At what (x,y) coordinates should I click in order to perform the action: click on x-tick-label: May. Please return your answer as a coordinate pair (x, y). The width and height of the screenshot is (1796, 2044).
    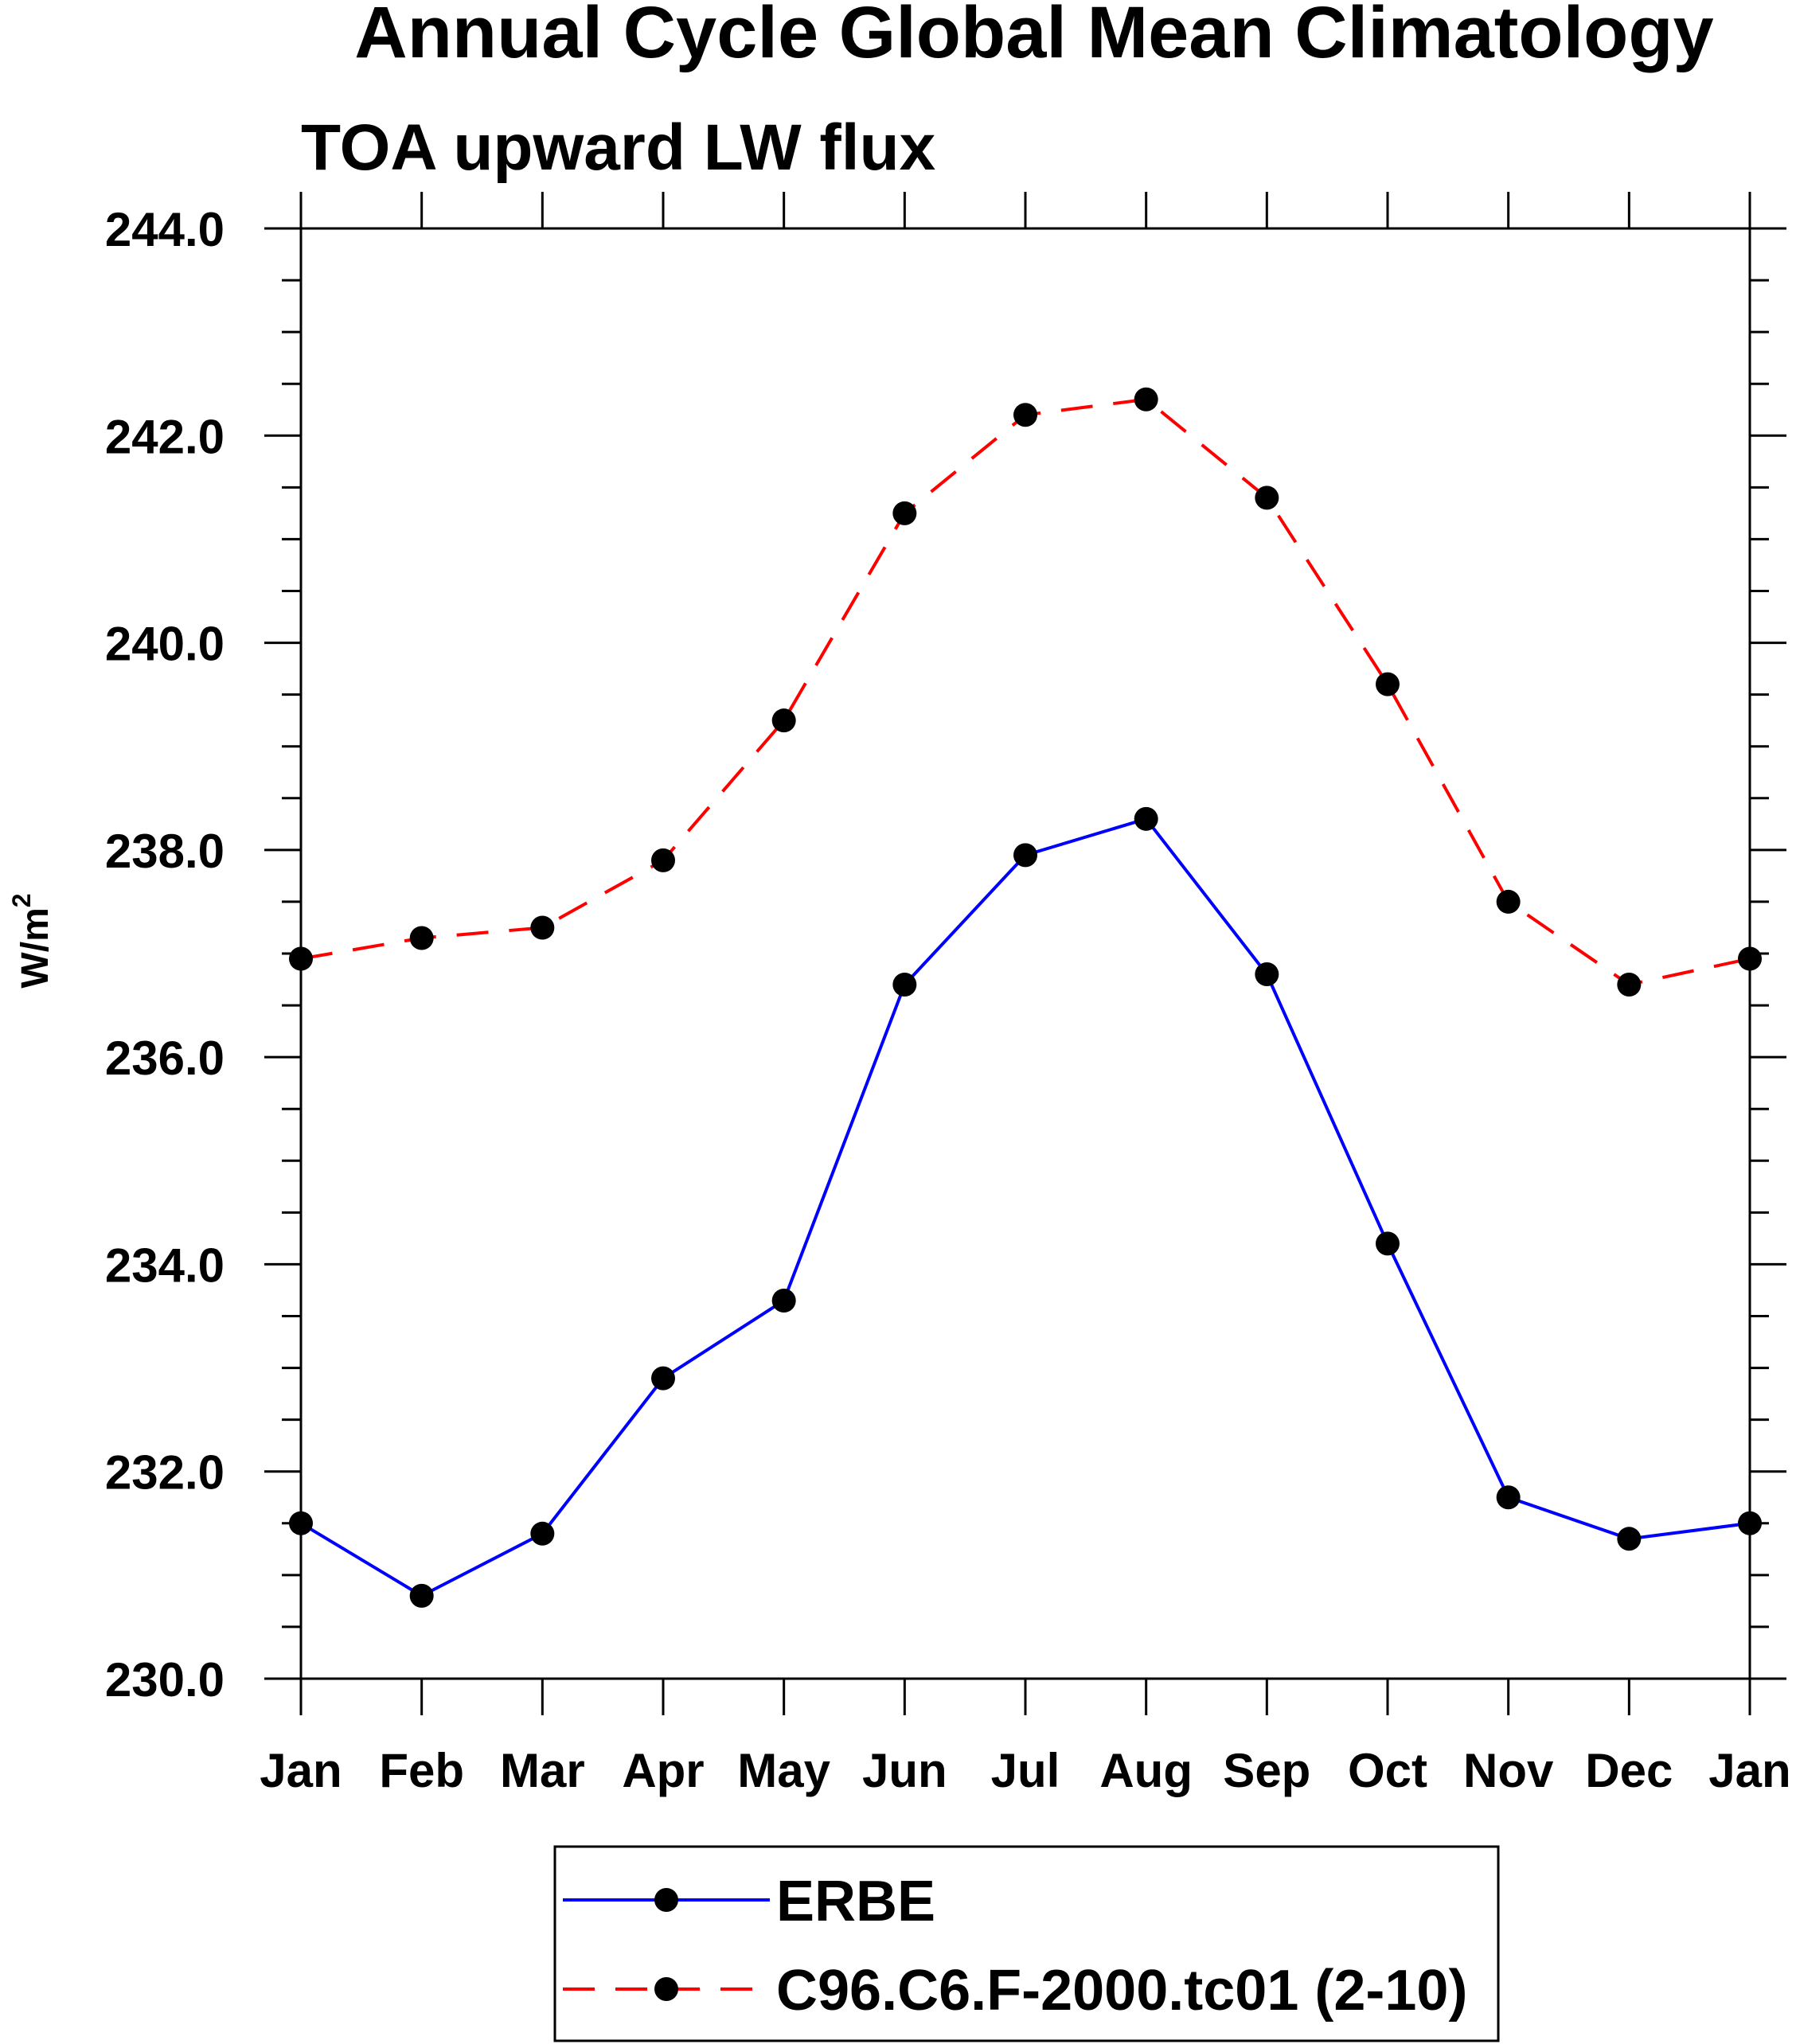
    Looking at the image, I should click on (783, 1770).